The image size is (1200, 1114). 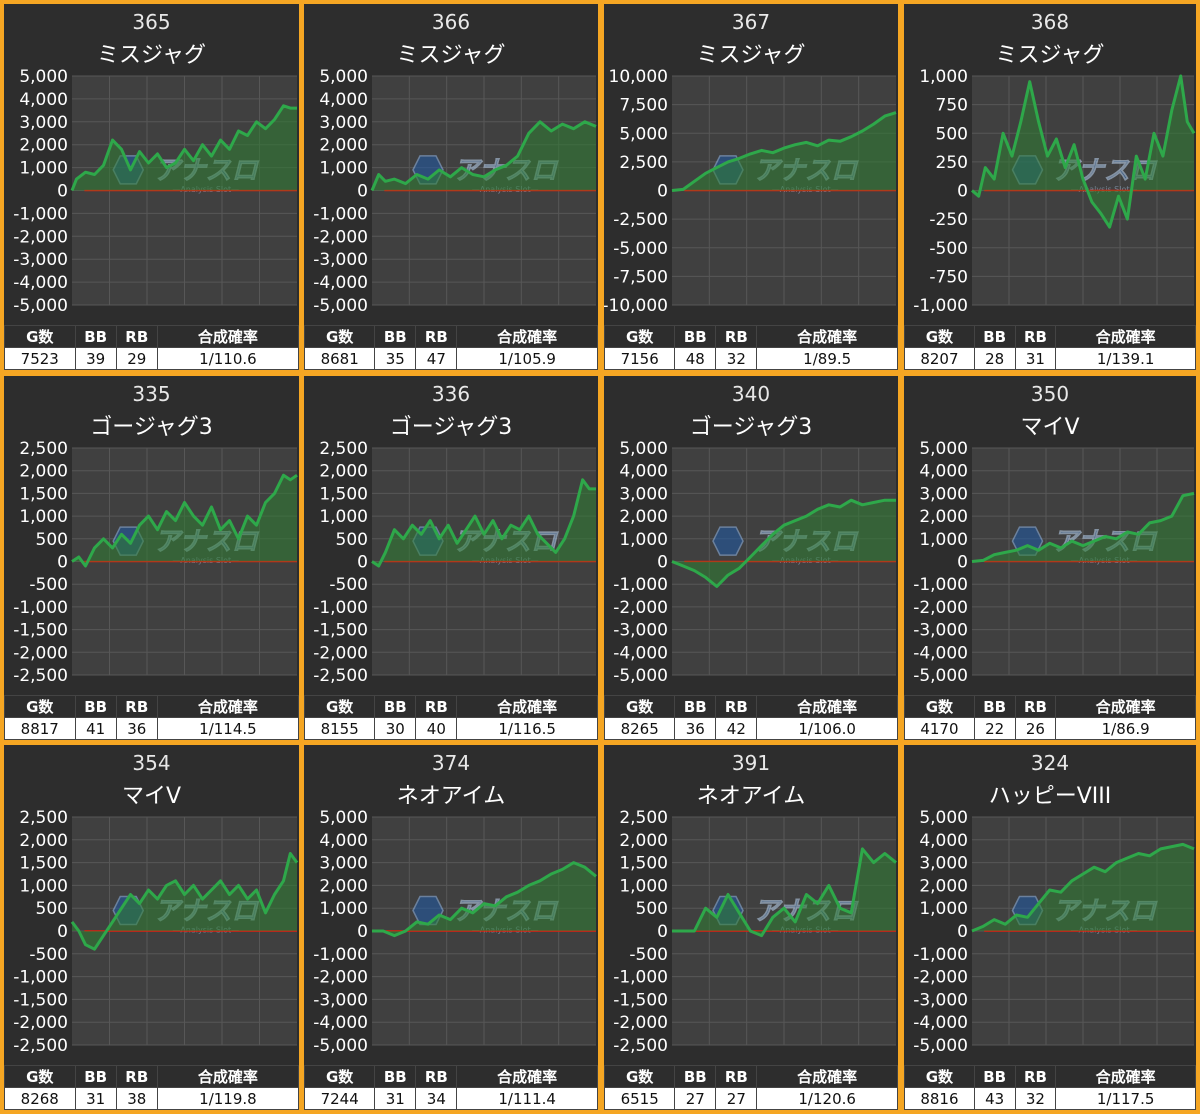 What do you see at coordinates (1125, 1098) in the screenshot?
I see `rate-value: 1/117.5` at bounding box center [1125, 1098].